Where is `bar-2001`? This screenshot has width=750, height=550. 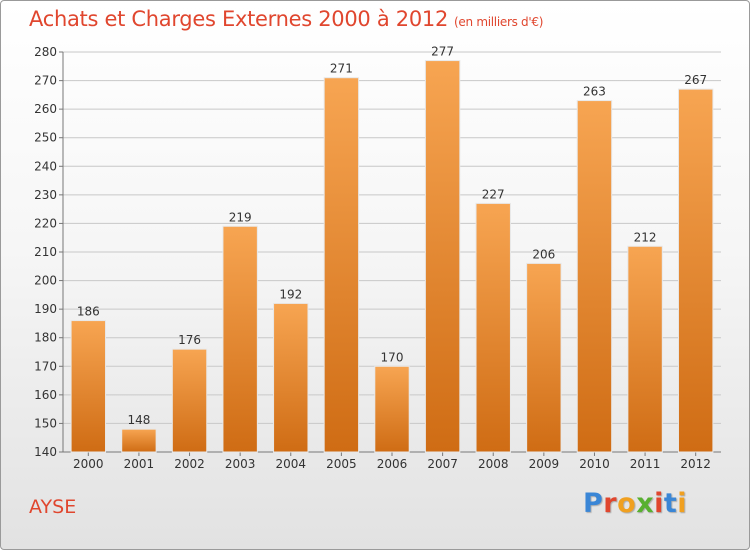 bar-2001 is located at coordinates (139, 440).